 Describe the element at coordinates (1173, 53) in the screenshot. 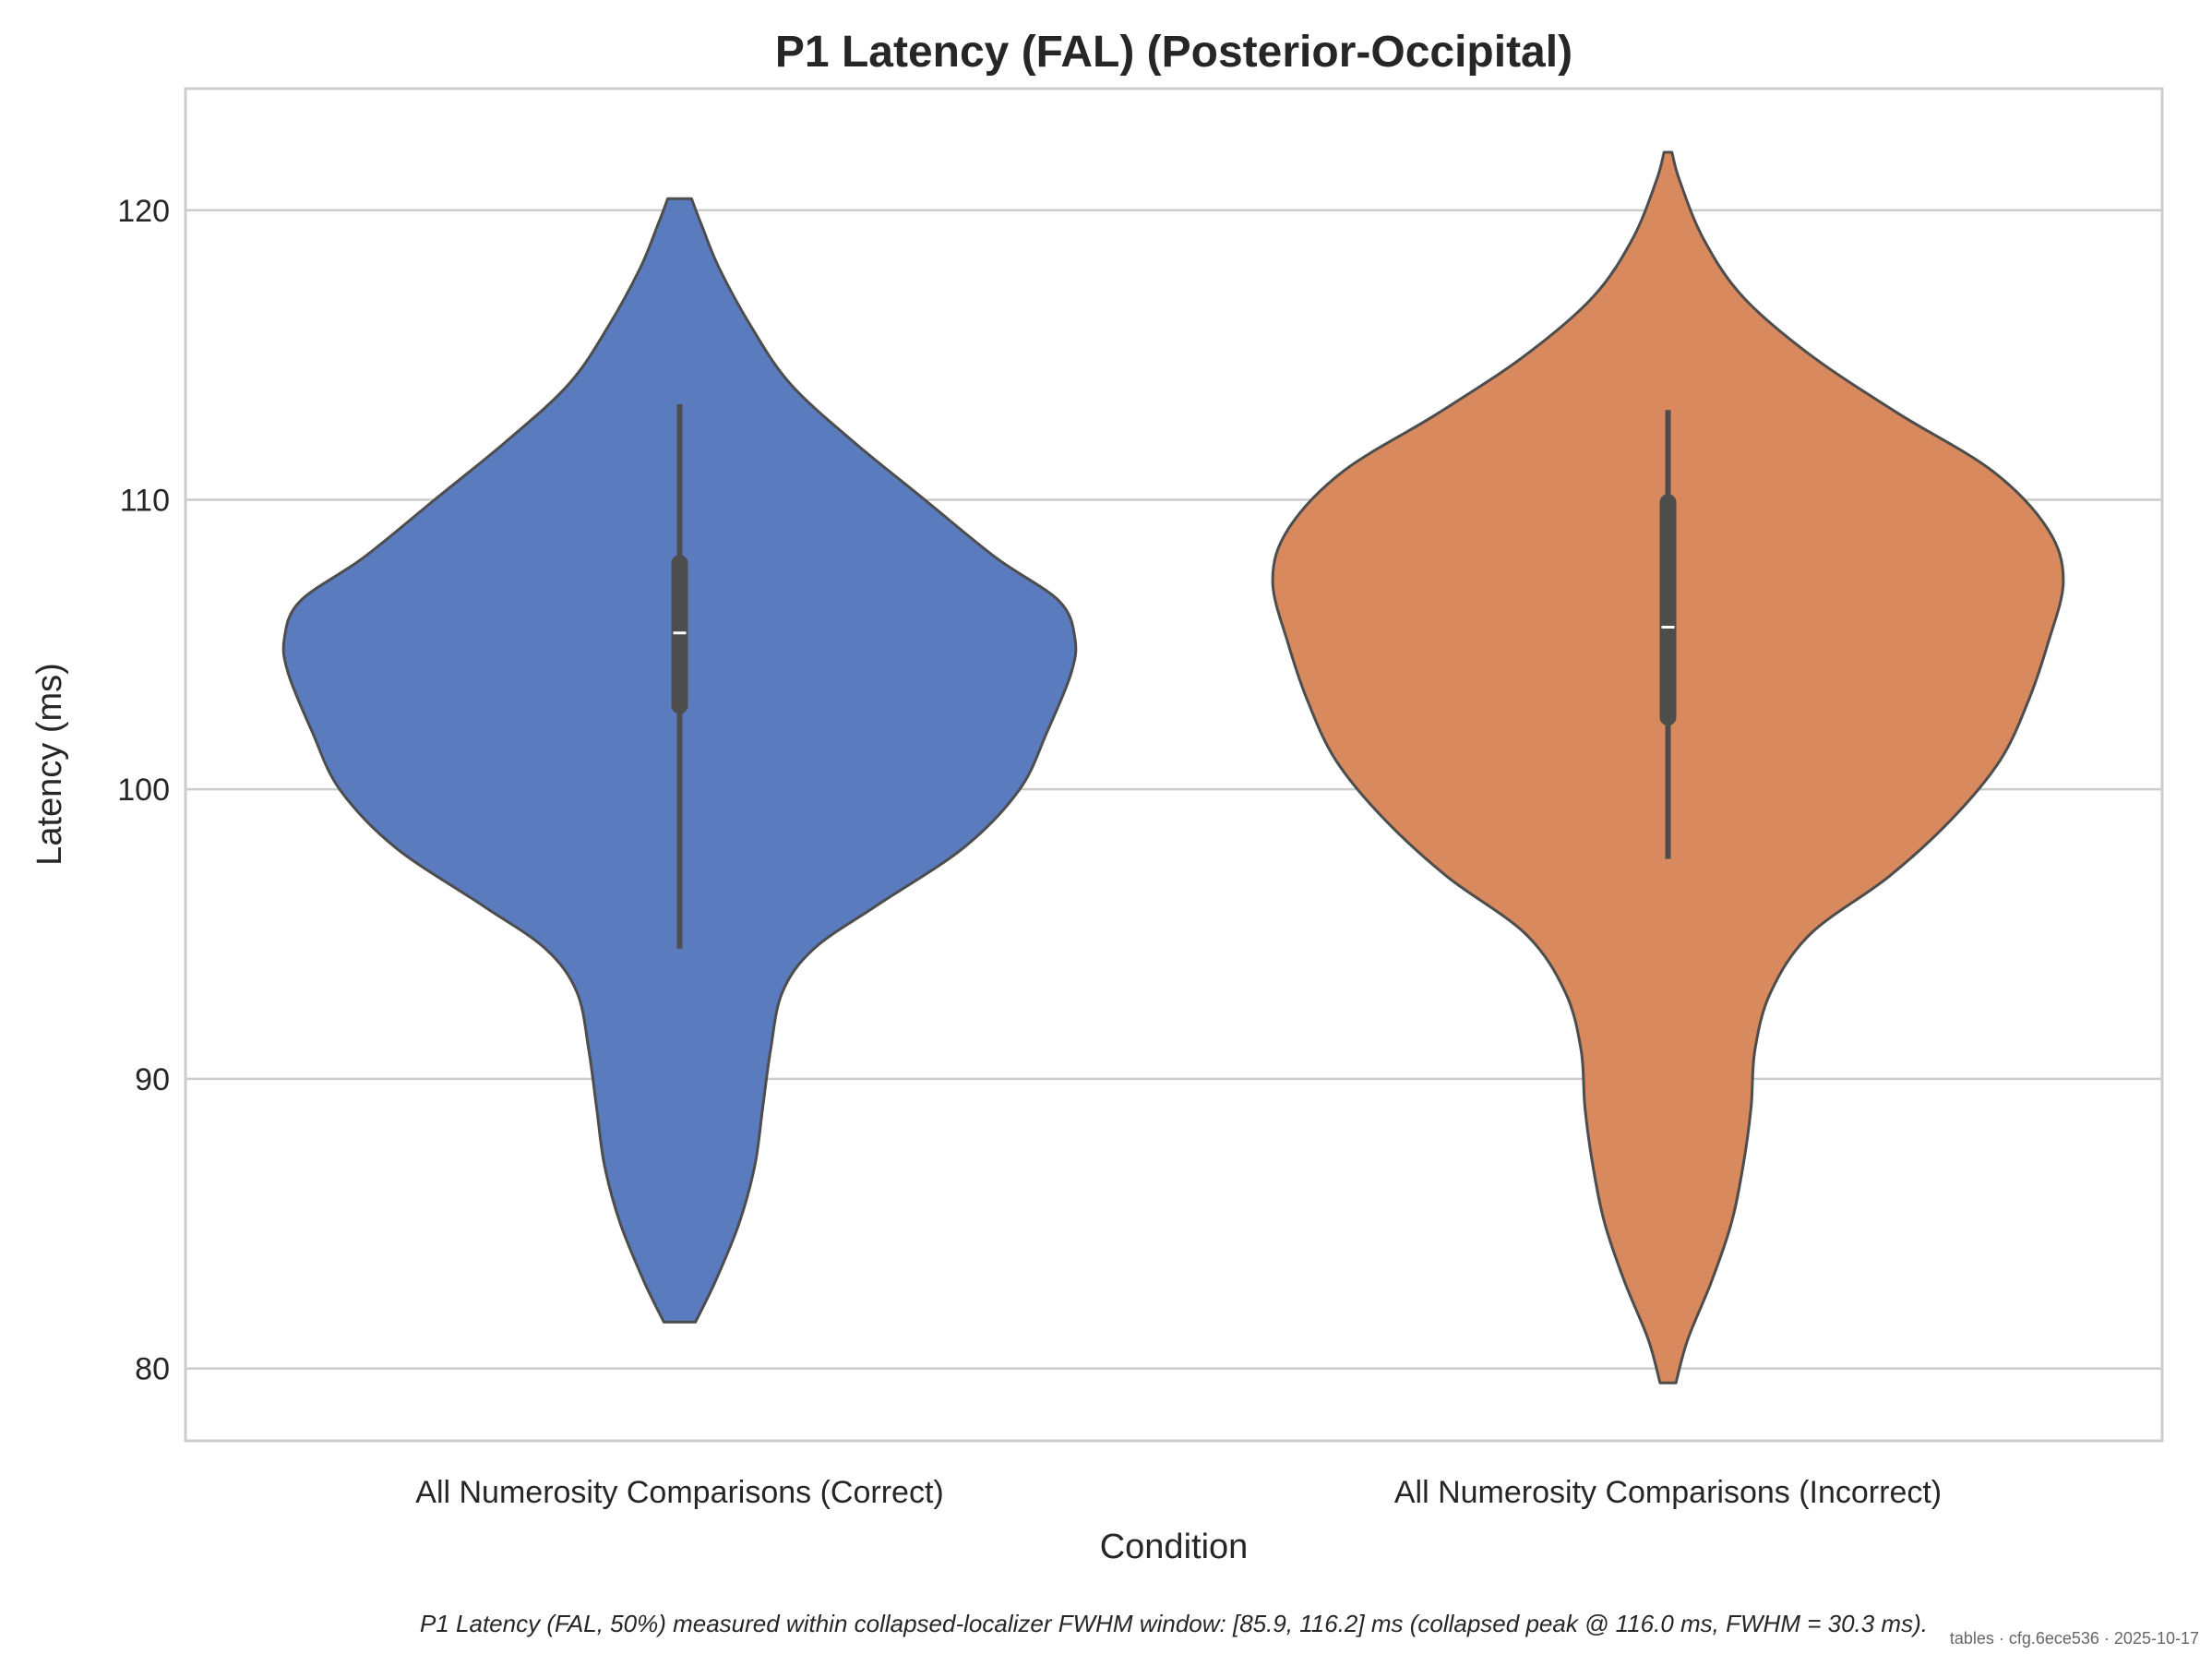

I see `chart-title: P1 Latency (FAL) (Posterior-Occipital)` at that location.